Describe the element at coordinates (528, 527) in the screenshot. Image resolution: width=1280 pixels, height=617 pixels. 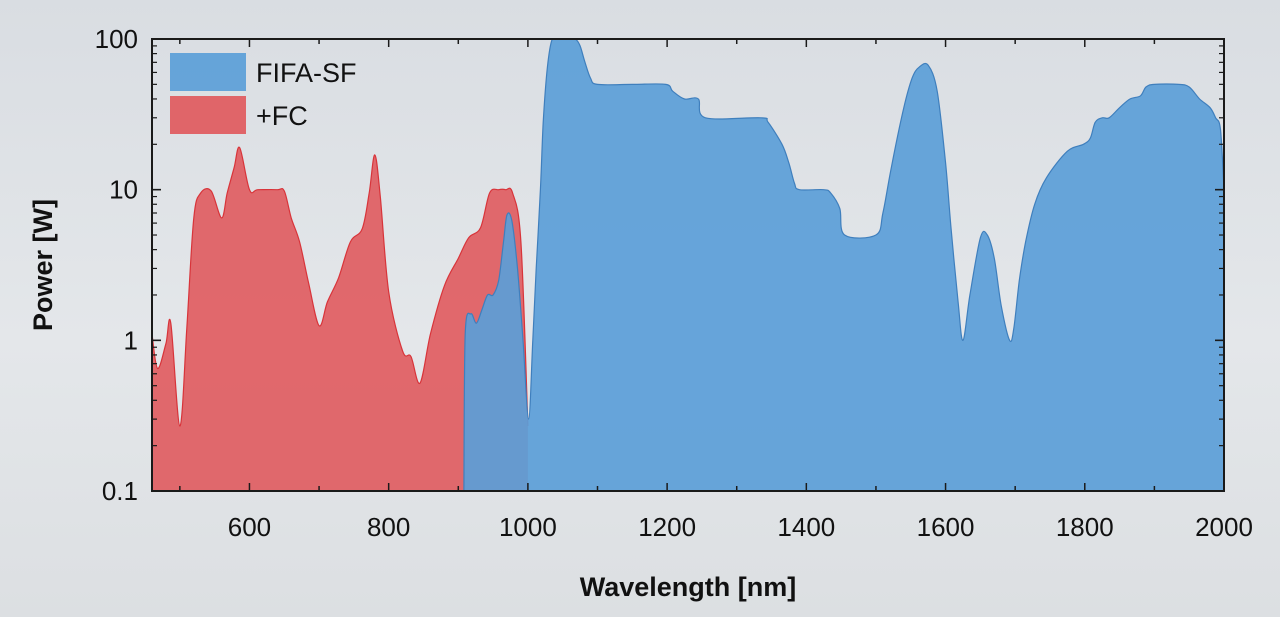
I see `x-tick-label: 1000` at that location.